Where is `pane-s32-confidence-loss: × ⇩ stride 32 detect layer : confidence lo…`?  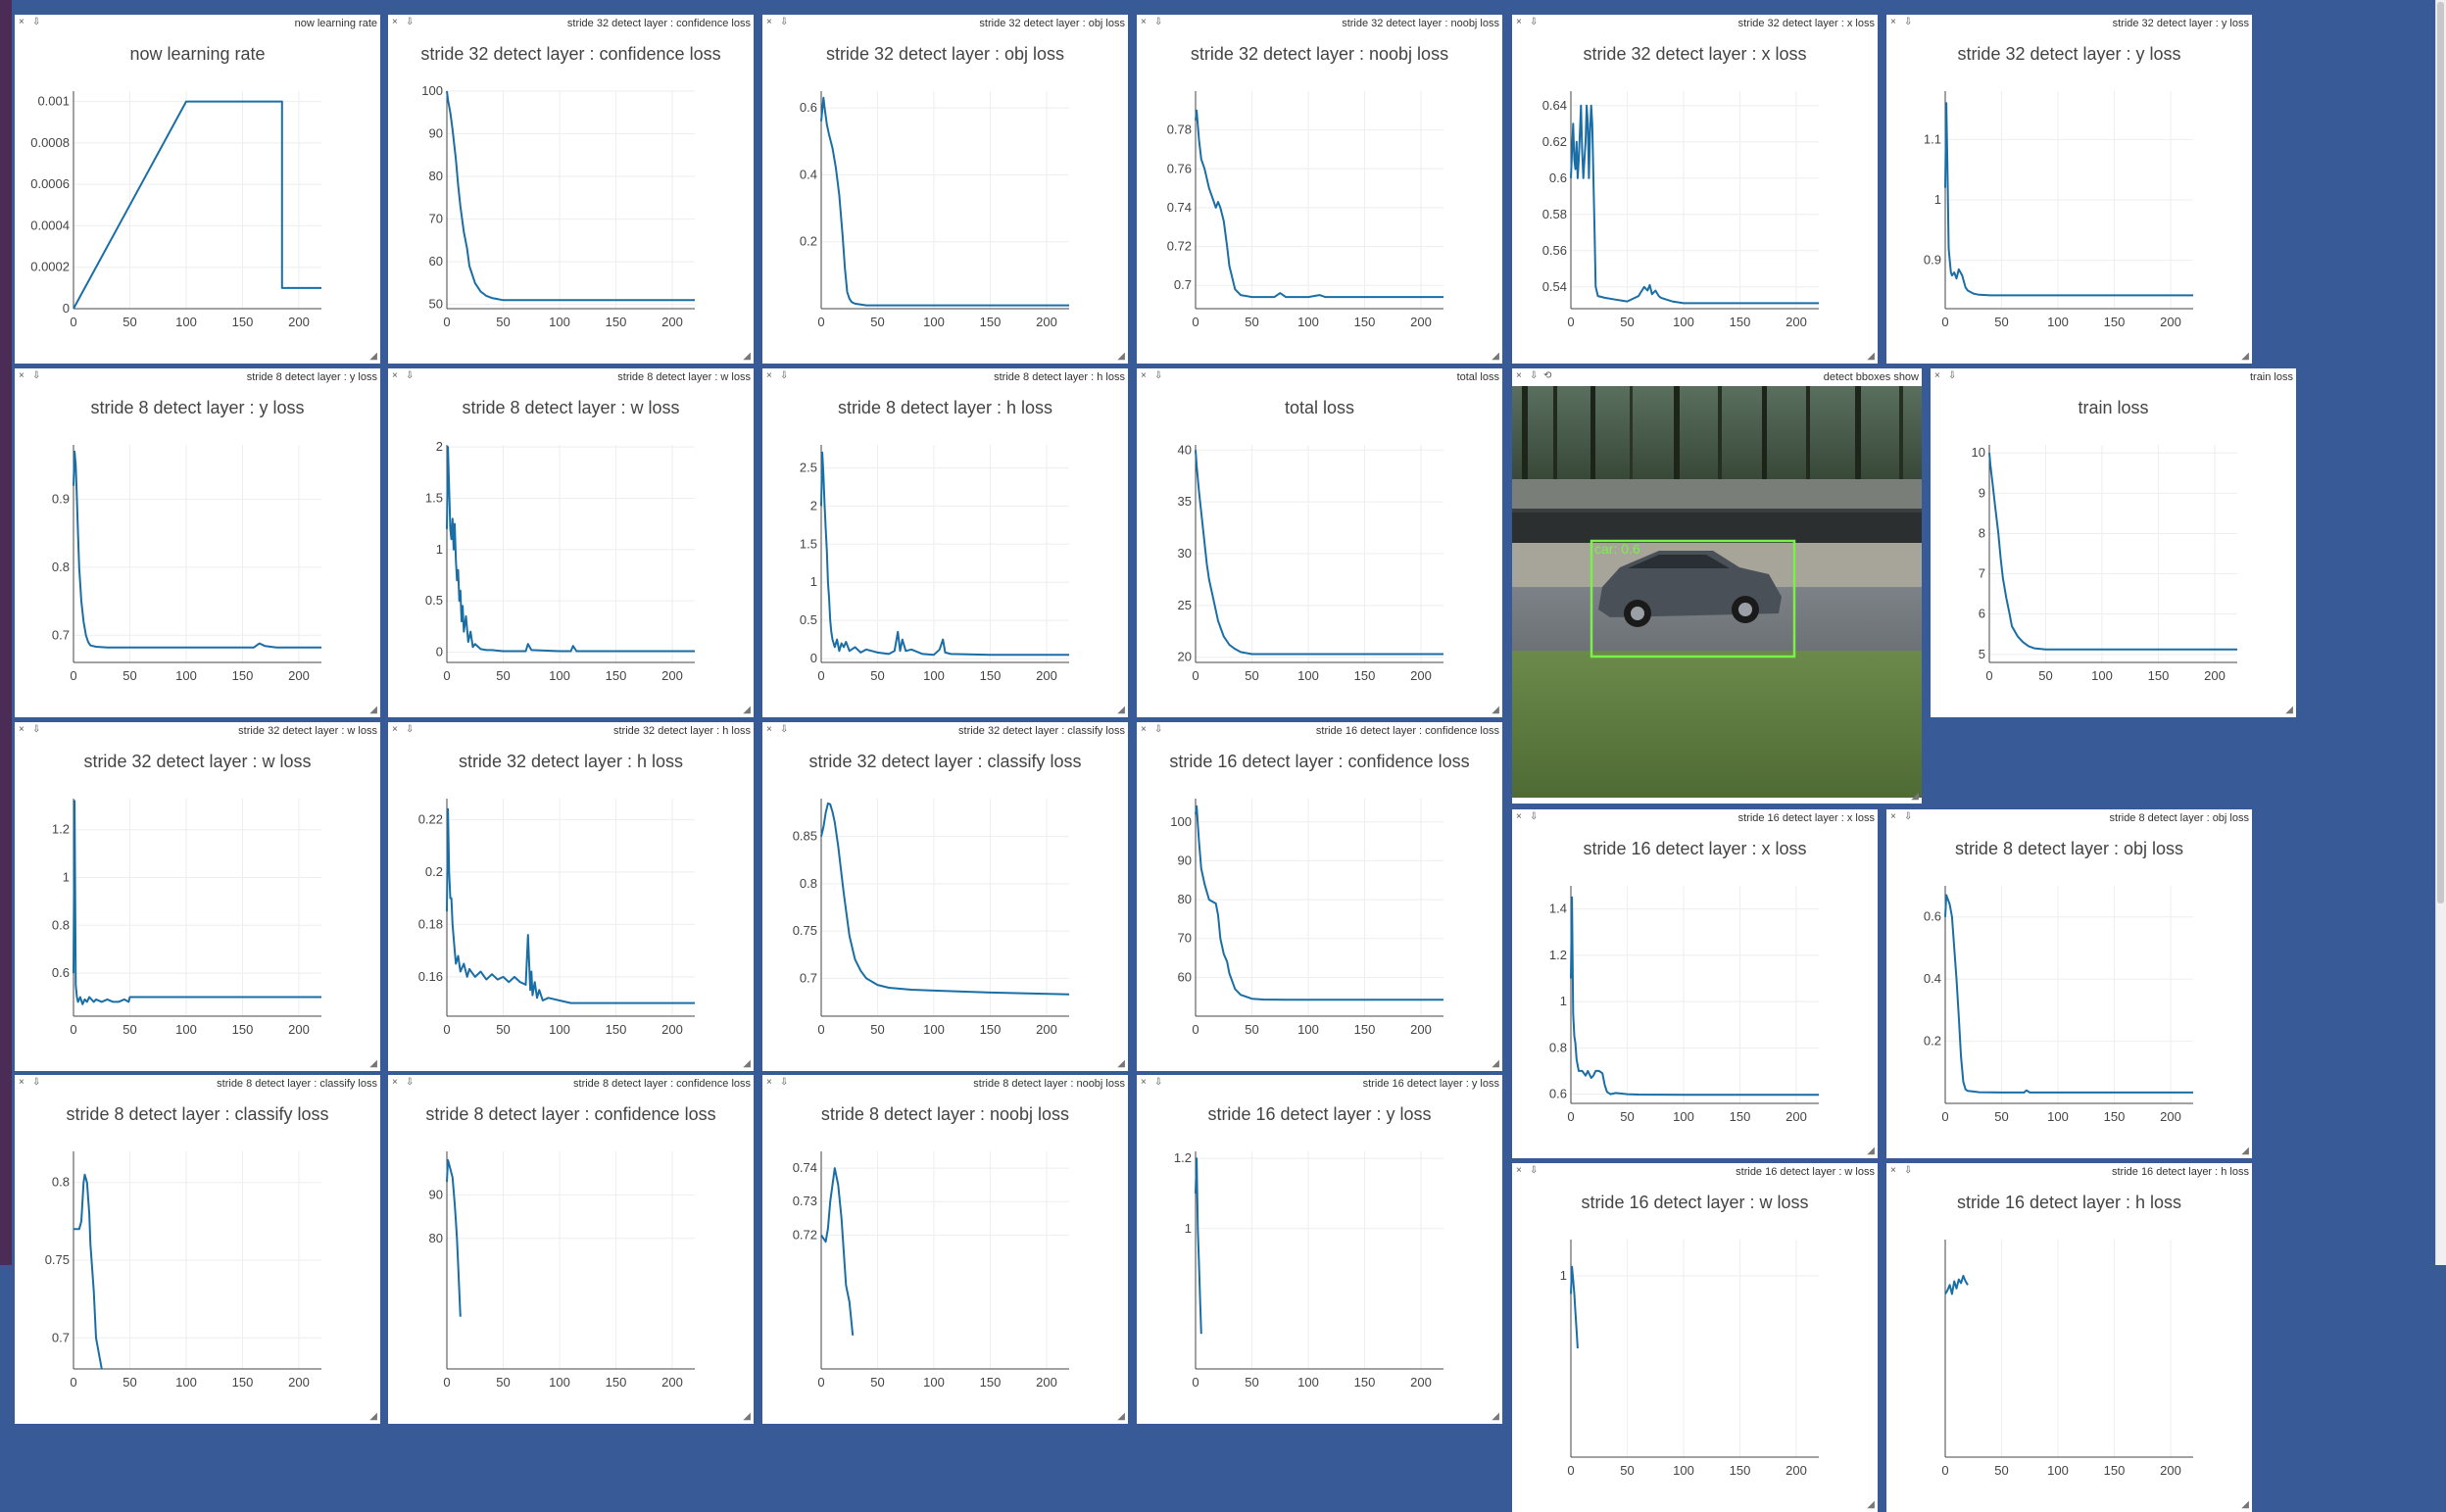
pane-s32-confidence-loss: × ⇩ stride 32 detect layer : confidence lo… is located at coordinates (571, 189).